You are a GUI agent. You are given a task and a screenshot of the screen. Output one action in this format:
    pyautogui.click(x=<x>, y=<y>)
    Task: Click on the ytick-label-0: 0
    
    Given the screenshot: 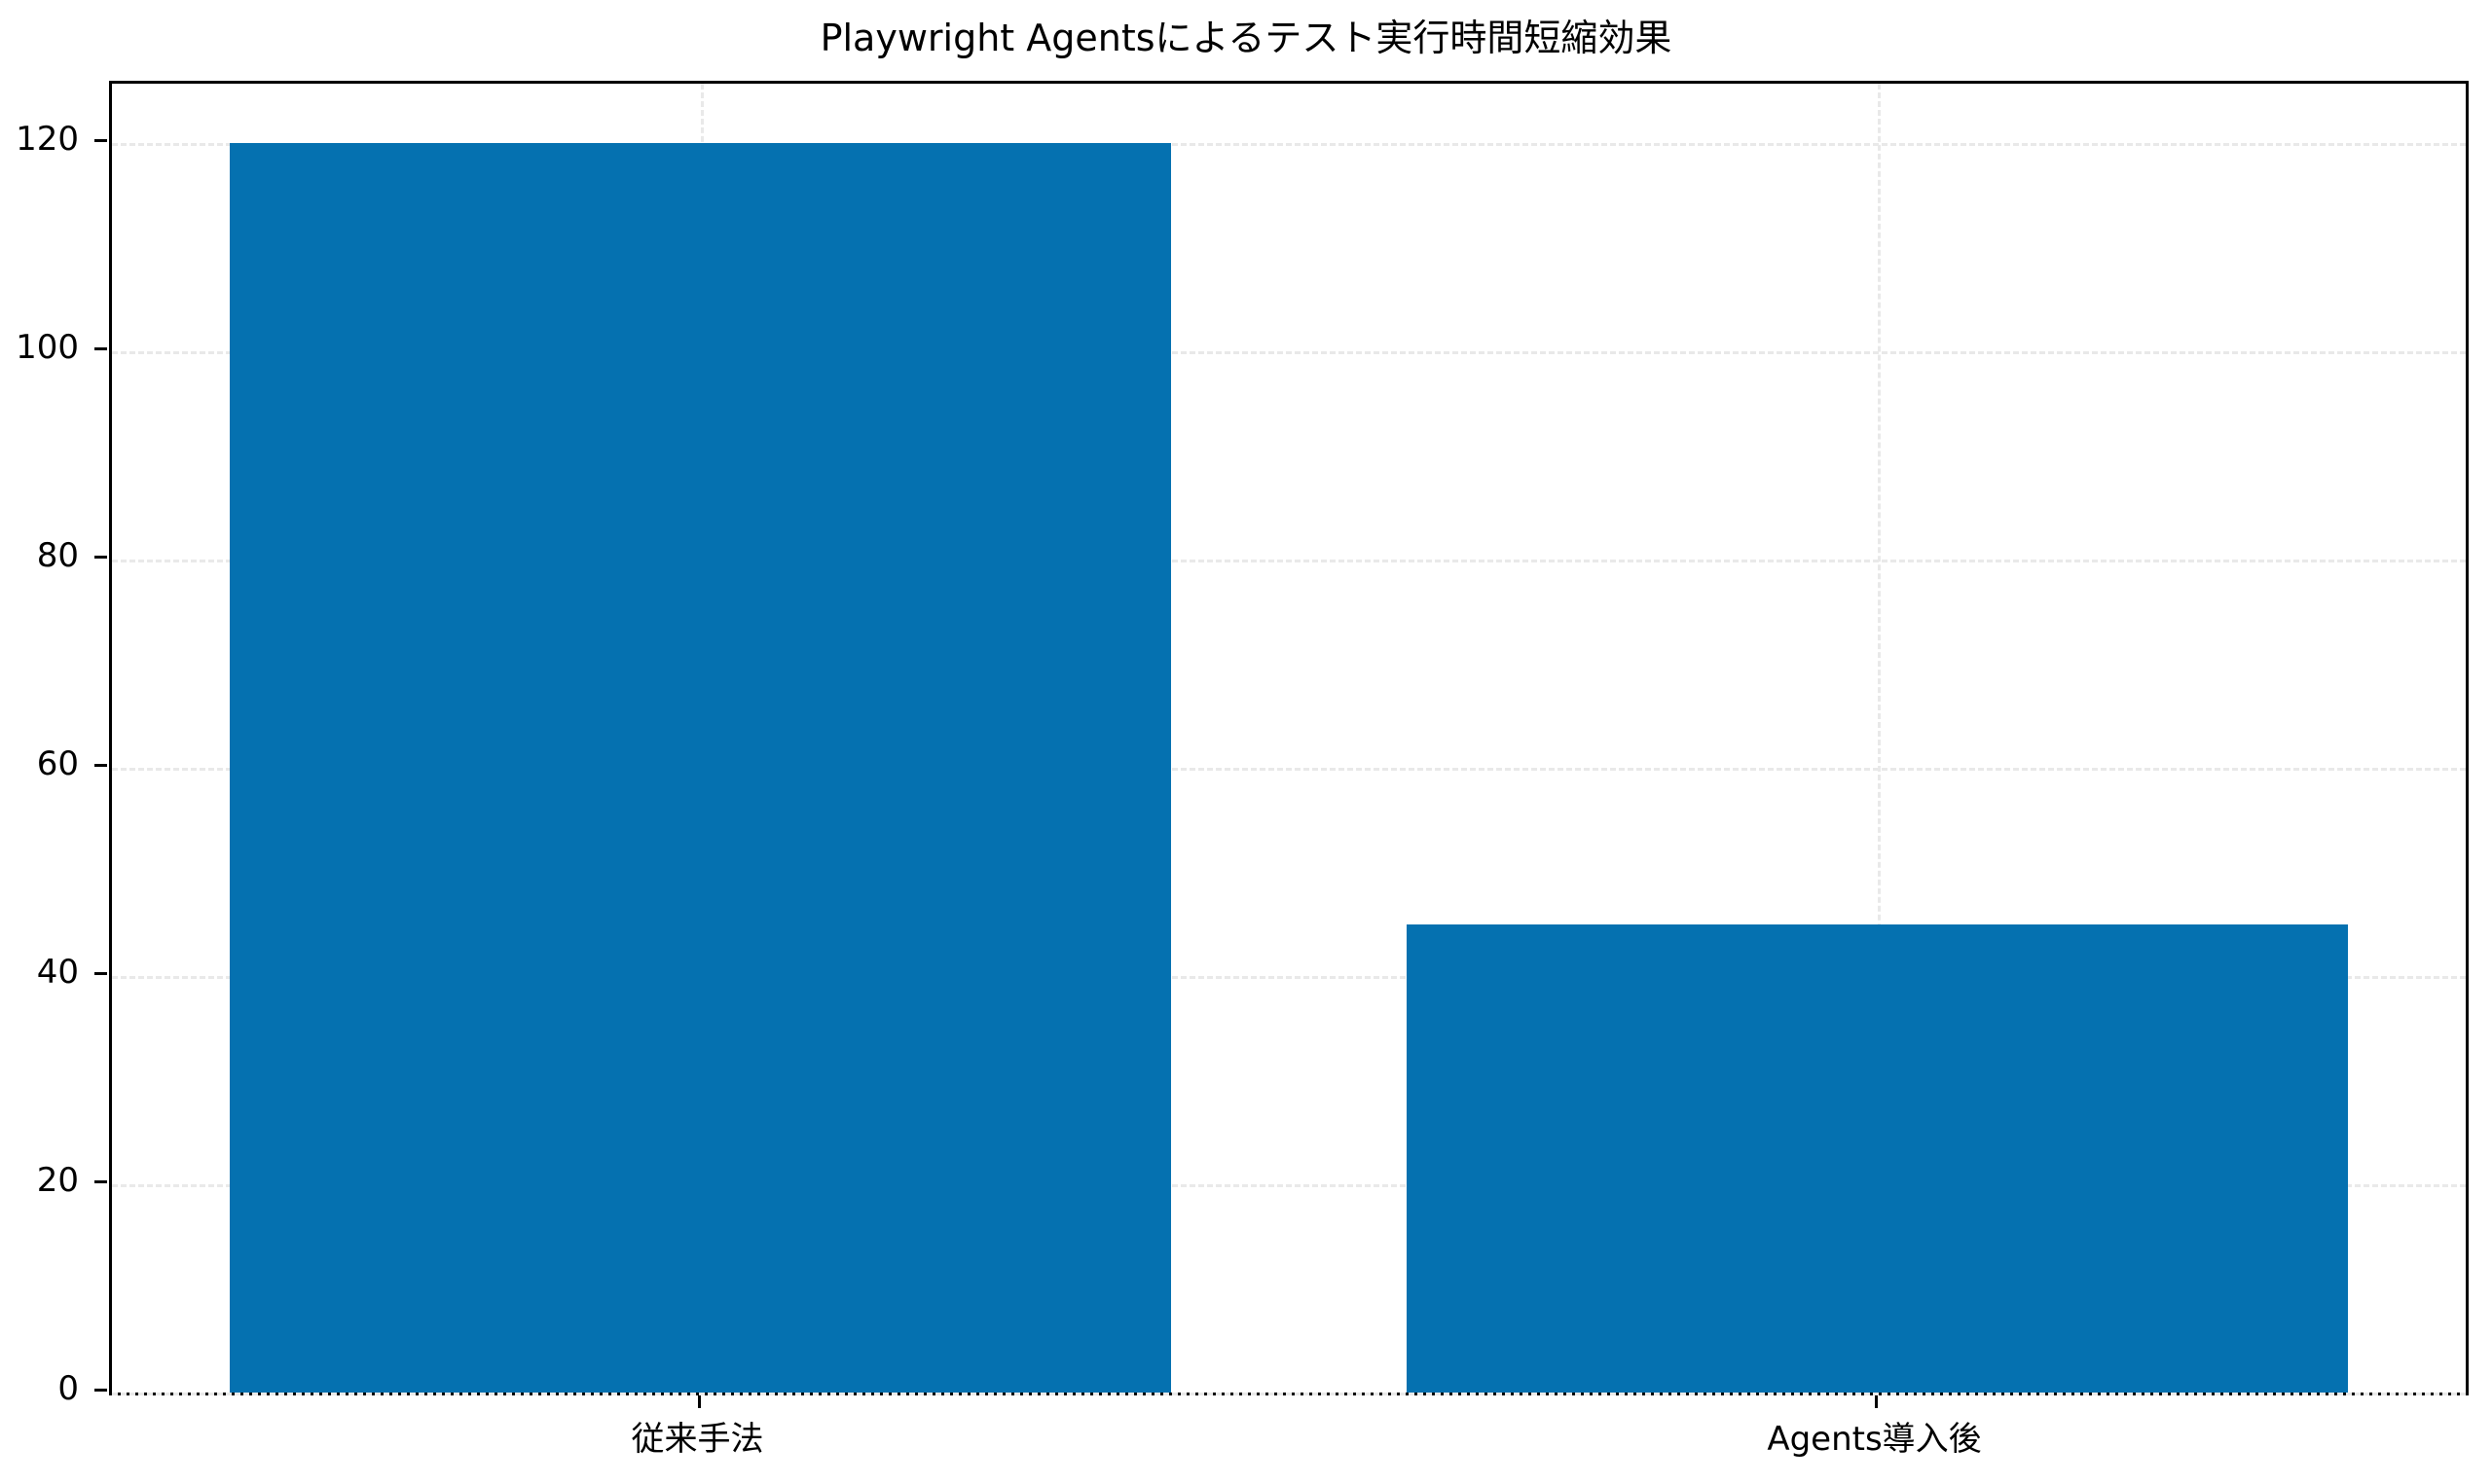 What is the action you would take?
    pyautogui.click(x=68, y=1388)
    